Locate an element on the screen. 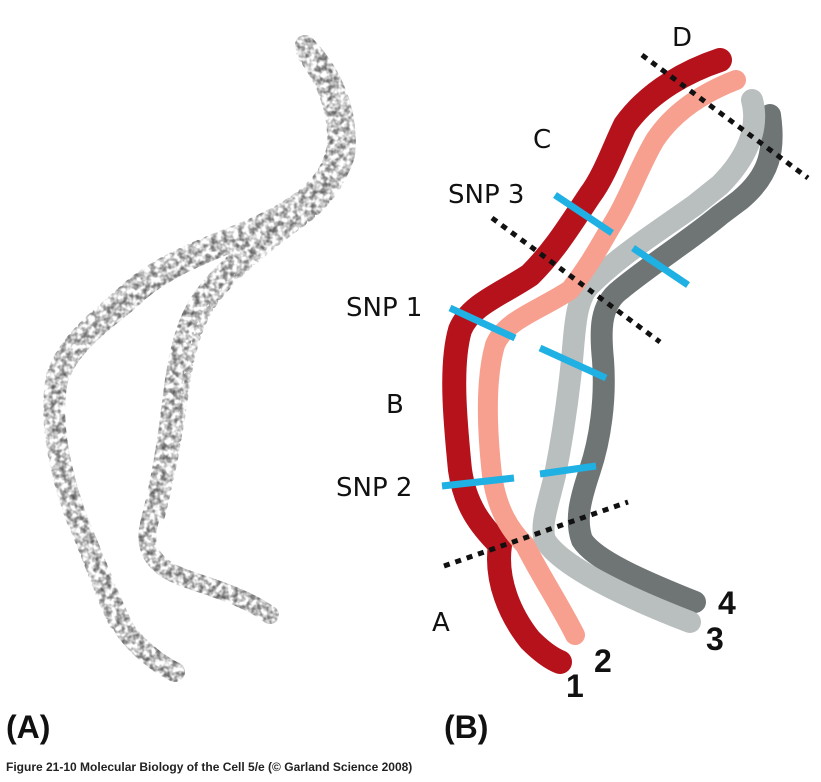 The width and height of the screenshot is (821, 782). snp3-label: SNP 3 is located at coordinates (486, 195).